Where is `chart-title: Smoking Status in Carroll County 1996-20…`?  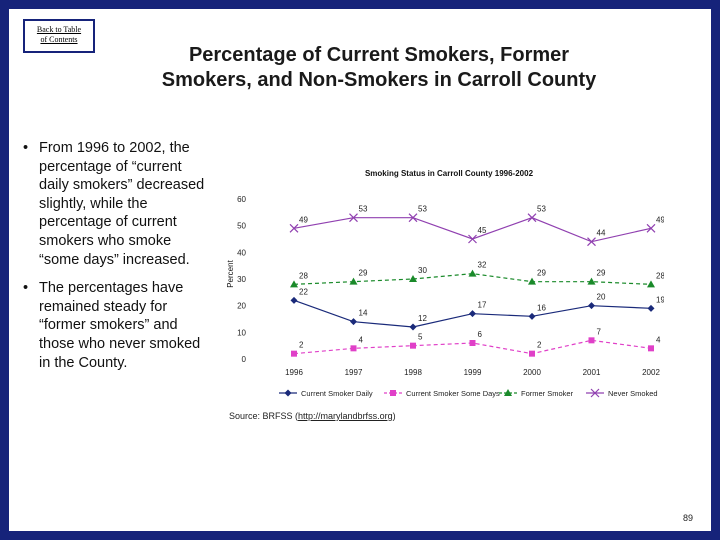 chart-title: Smoking Status in Carroll County 1996-20… is located at coordinates (449, 173).